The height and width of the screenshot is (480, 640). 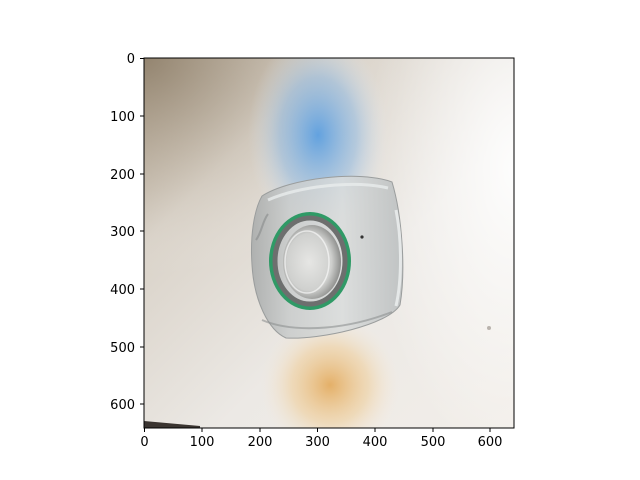 I want to click on y-tick: 600, so click(x=127, y=405).